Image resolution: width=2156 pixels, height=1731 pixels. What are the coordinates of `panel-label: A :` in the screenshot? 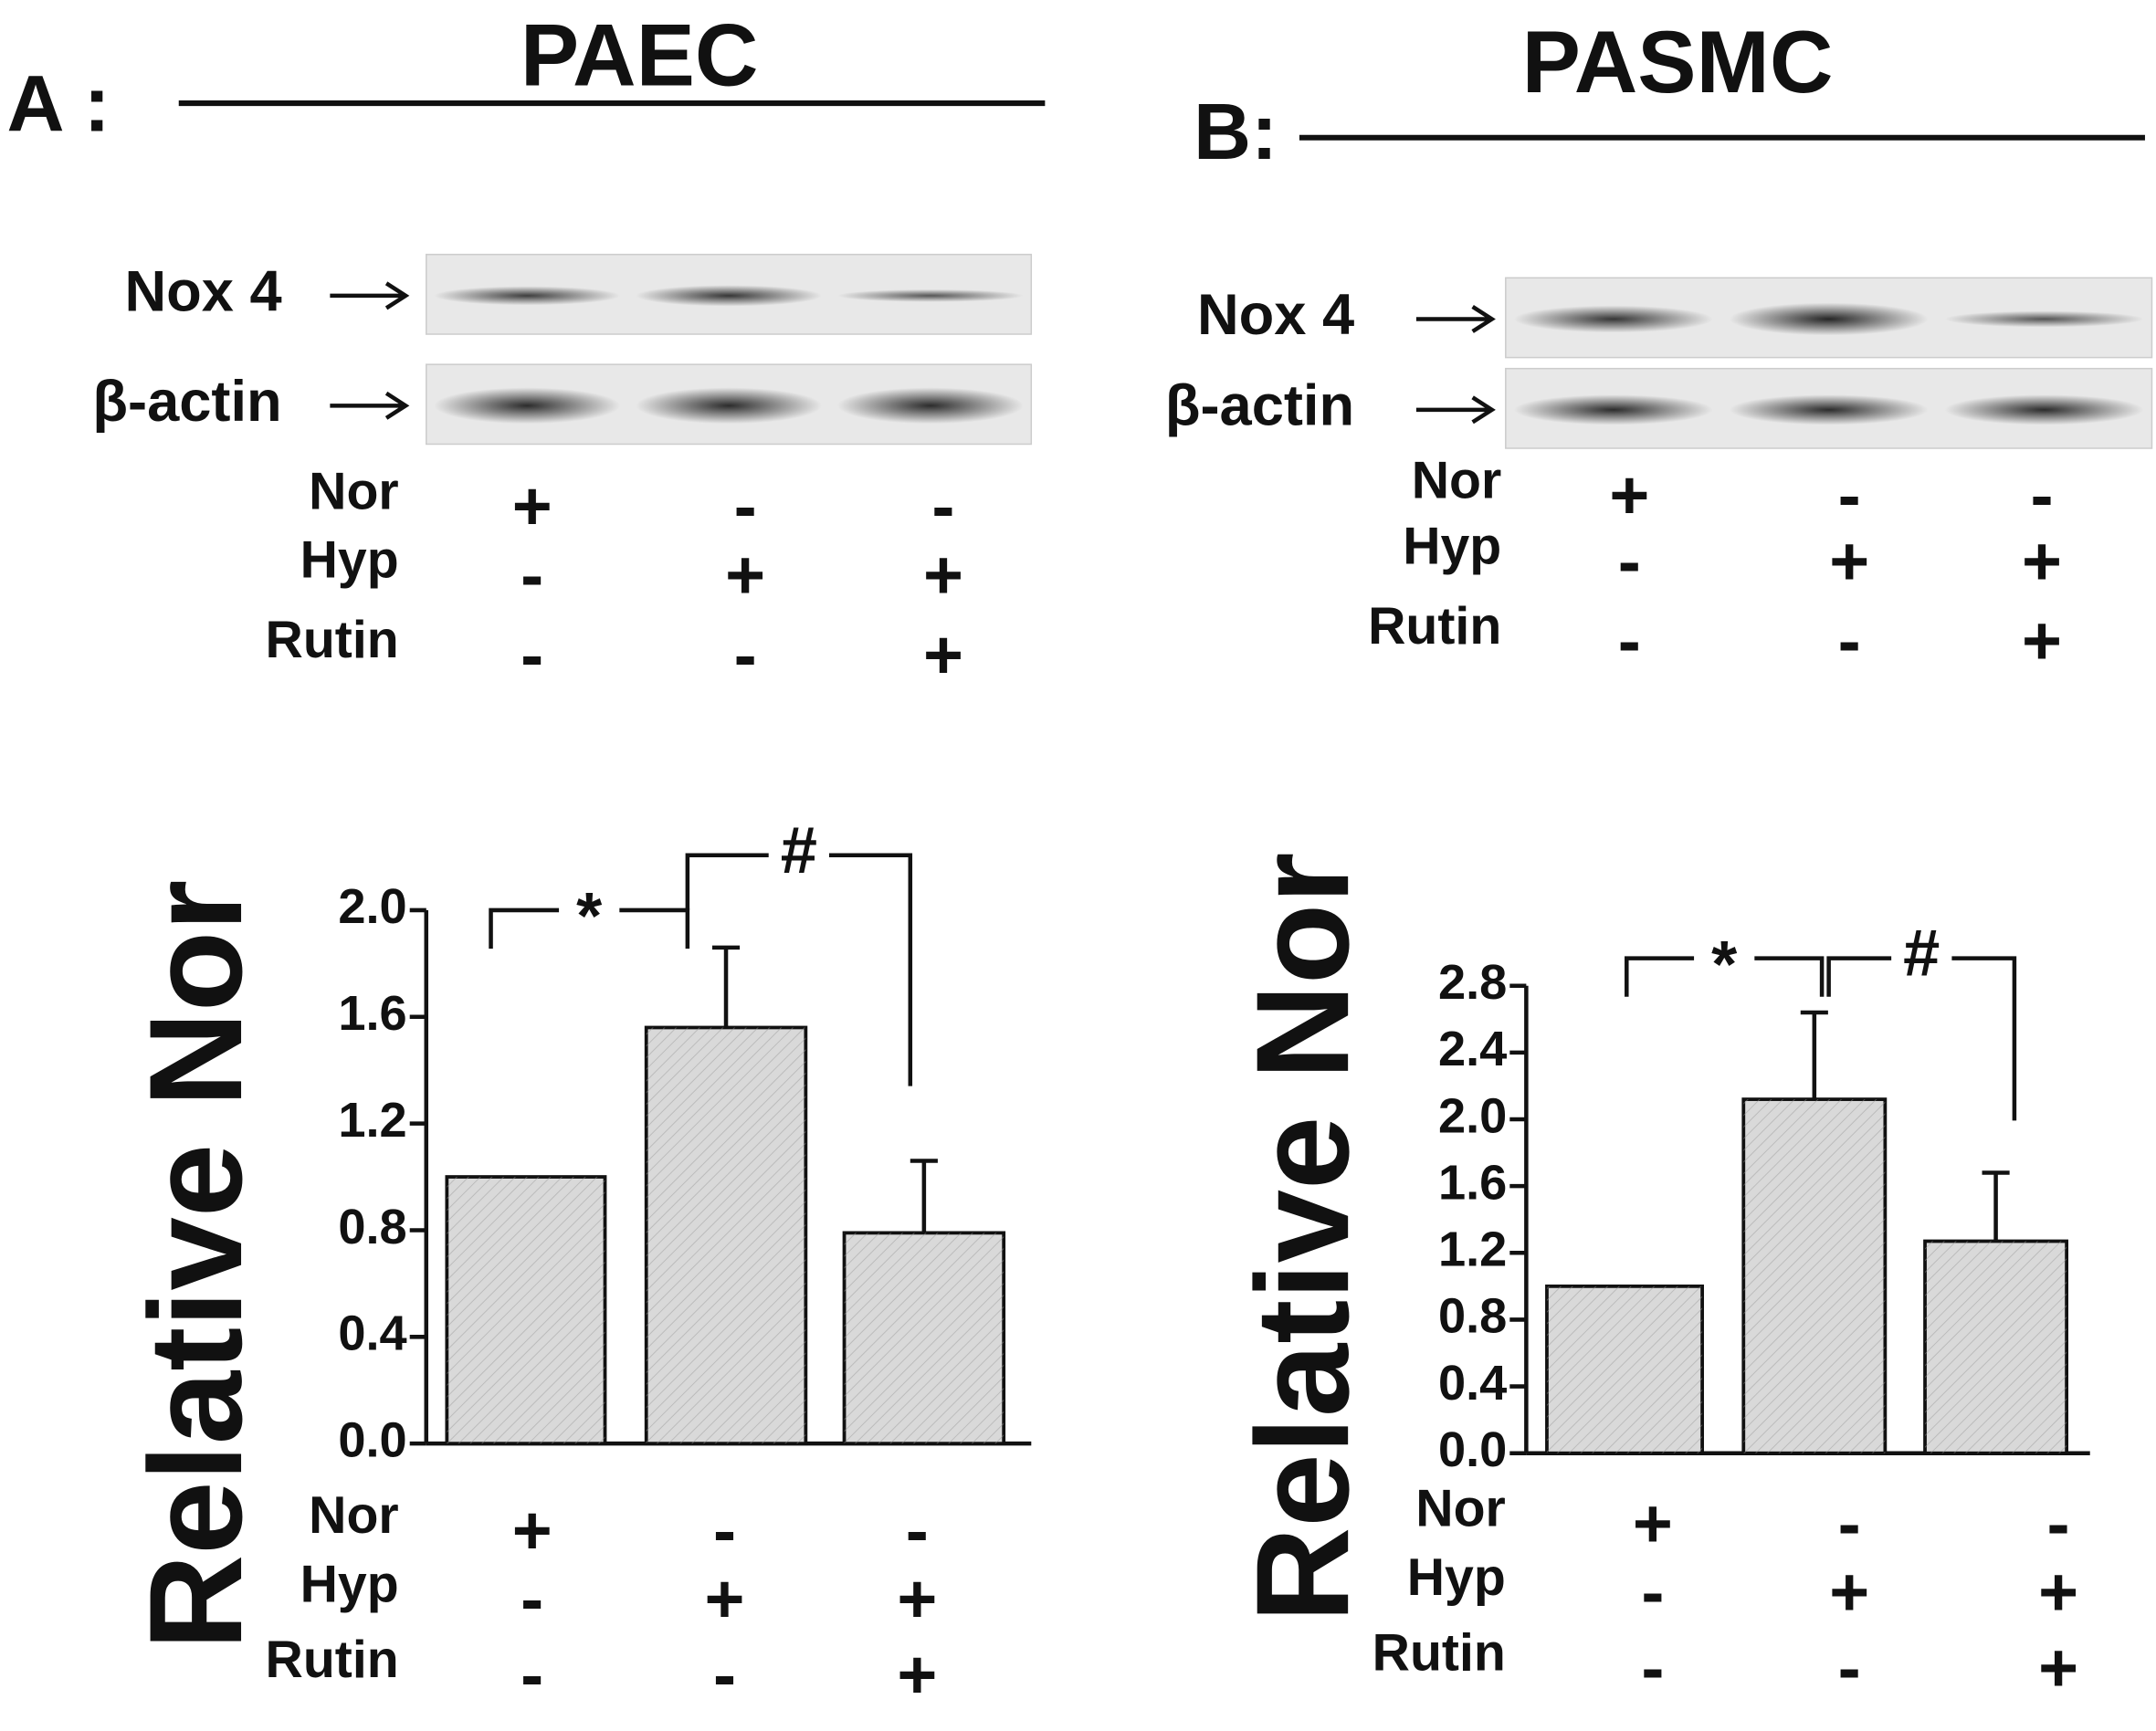 It's located at (59, 104).